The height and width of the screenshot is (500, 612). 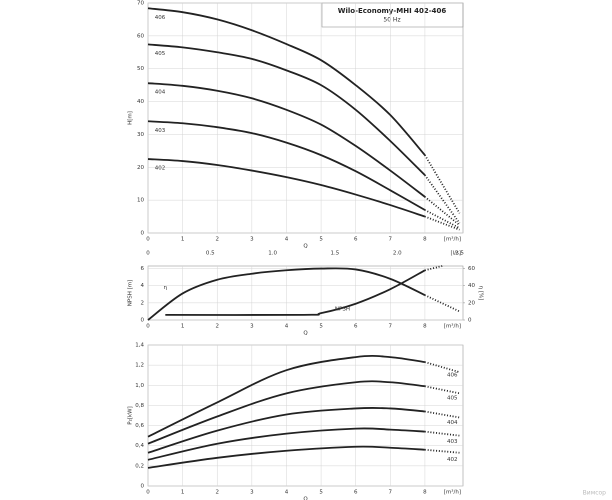 I want to click on y-tick-label: 20, so click(x=140, y=168).